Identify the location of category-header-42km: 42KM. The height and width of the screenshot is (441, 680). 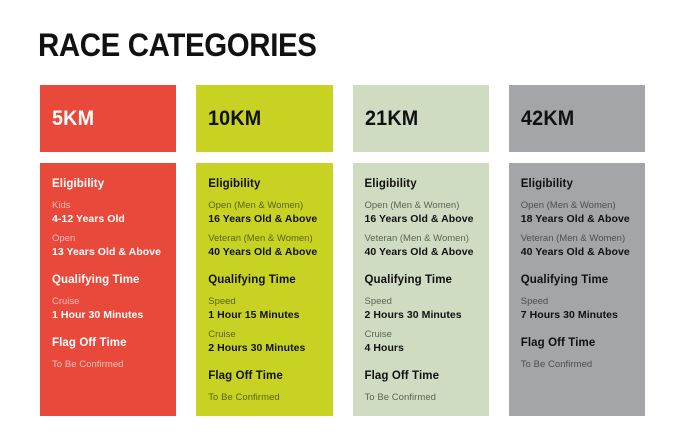
(576, 118).